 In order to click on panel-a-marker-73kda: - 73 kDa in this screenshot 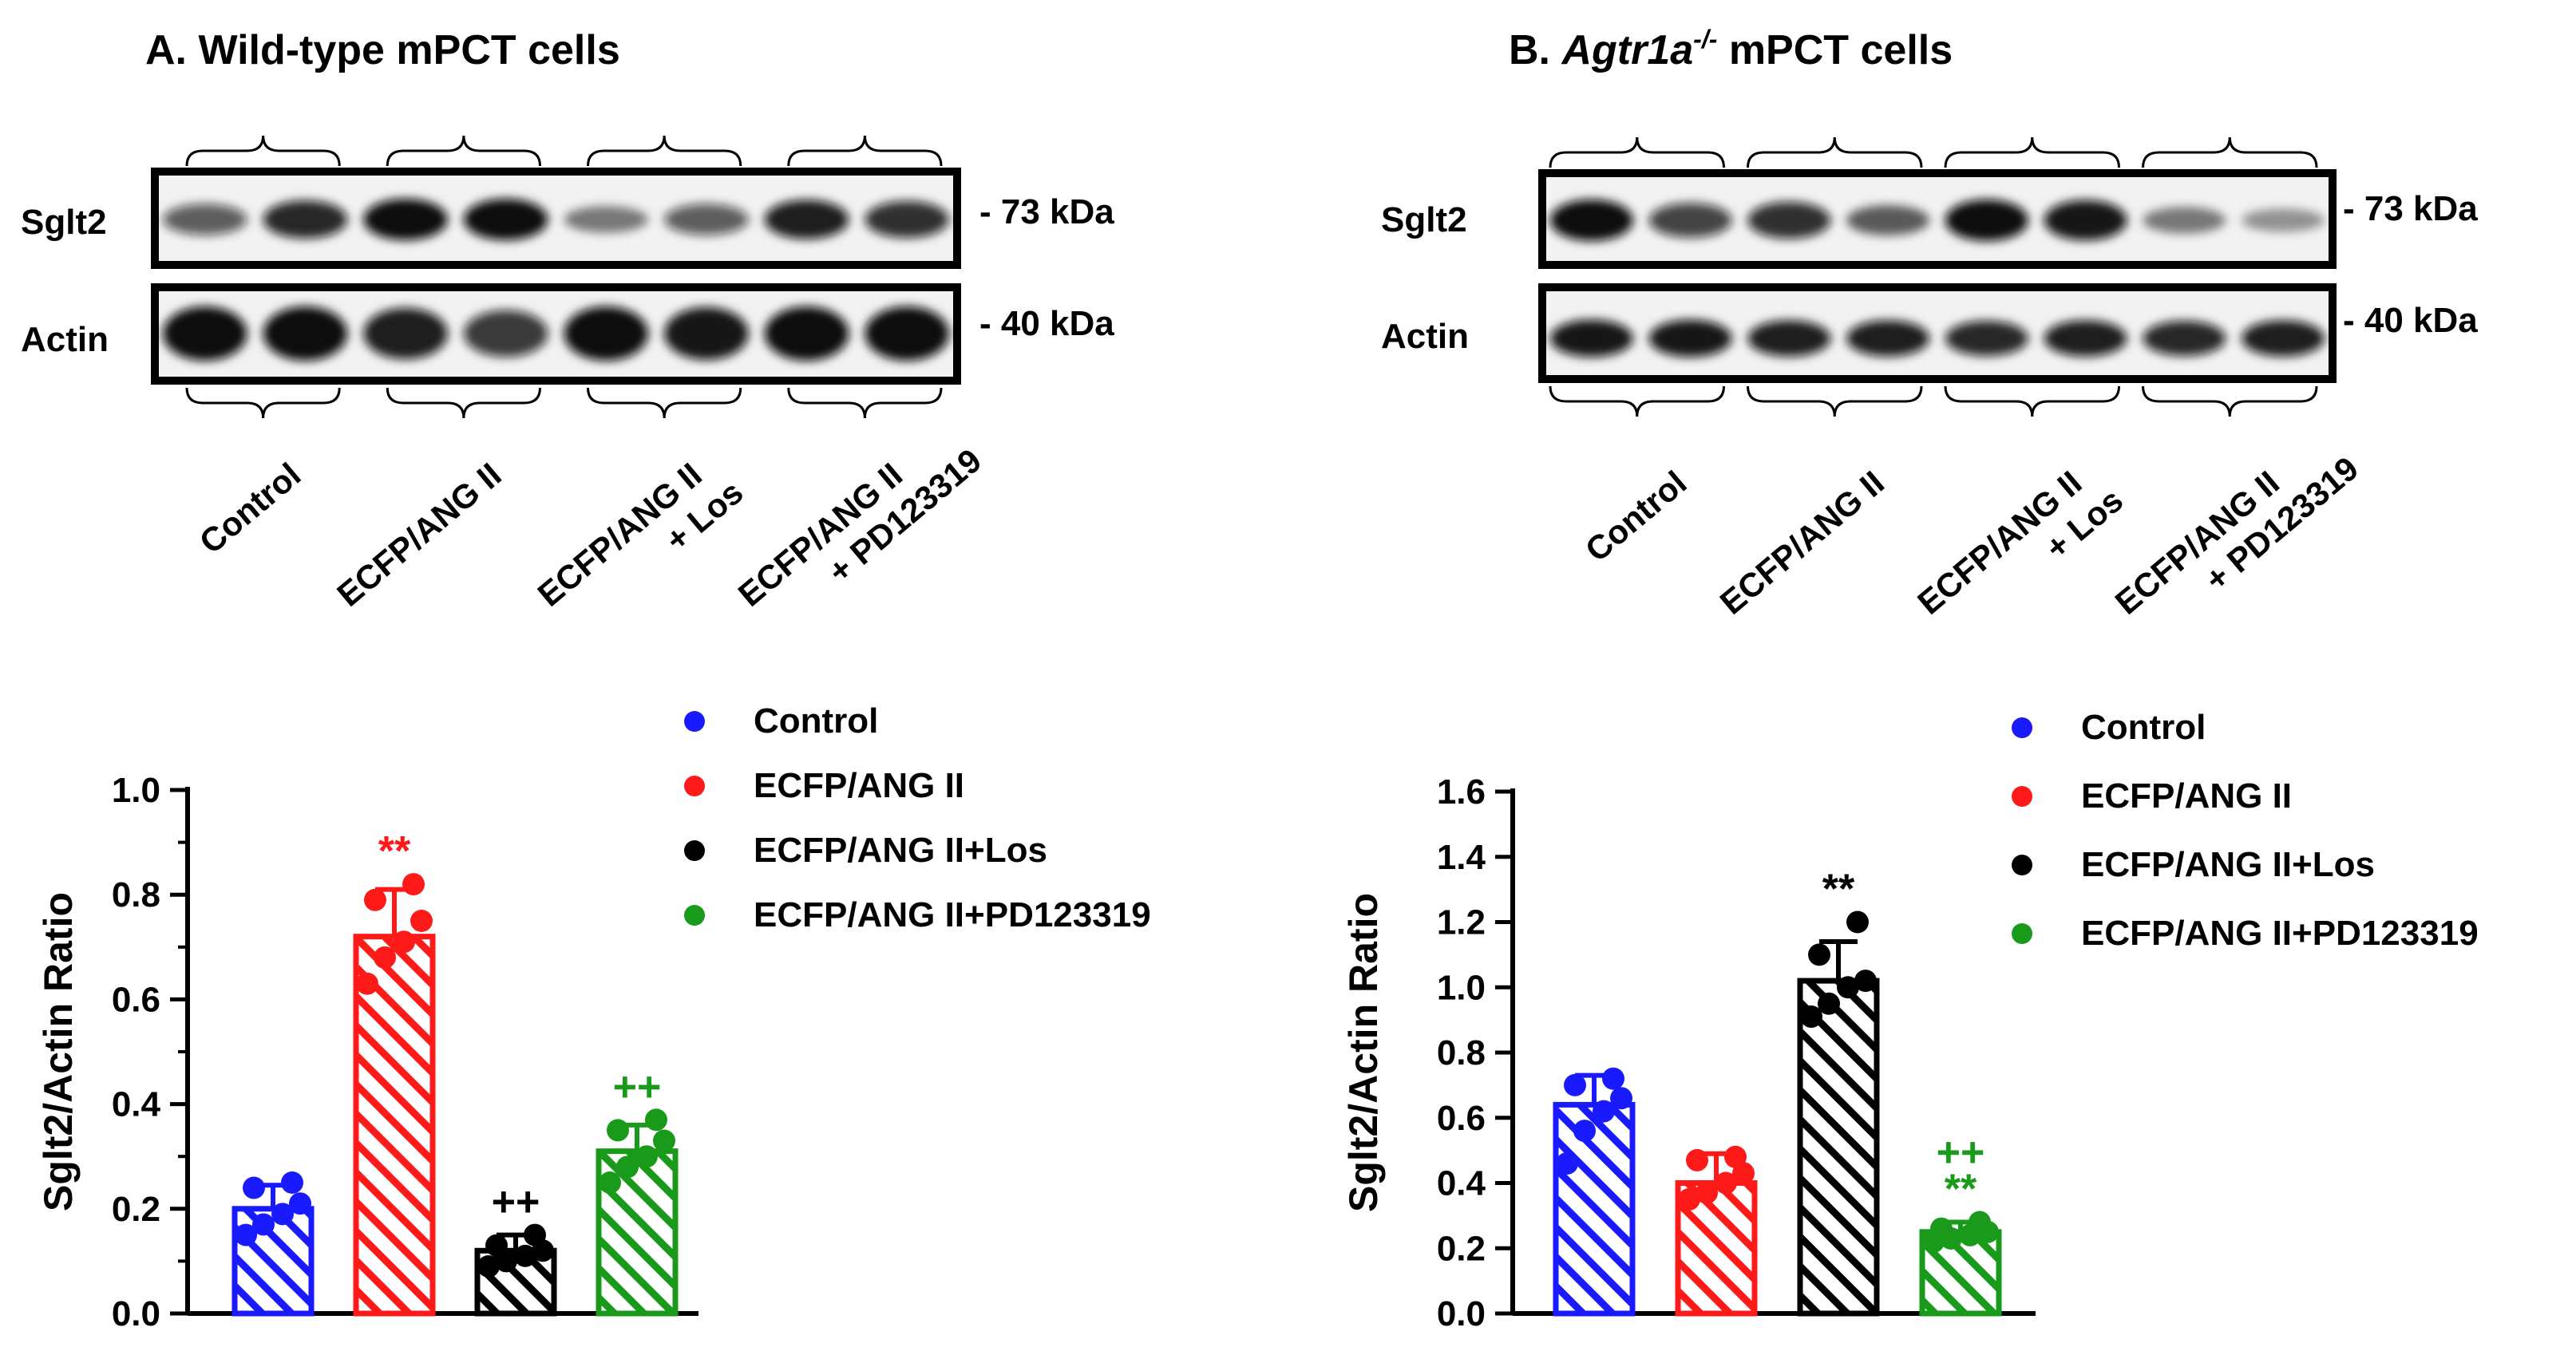, I will do `click(1046, 211)`.